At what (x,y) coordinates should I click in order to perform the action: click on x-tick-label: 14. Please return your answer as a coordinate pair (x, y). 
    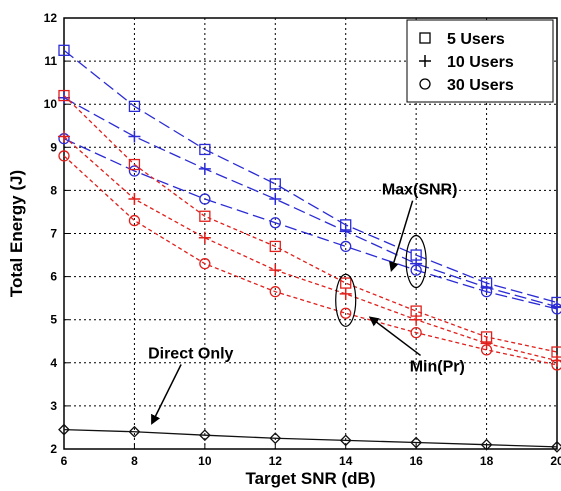
    Looking at the image, I should click on (346, 461).